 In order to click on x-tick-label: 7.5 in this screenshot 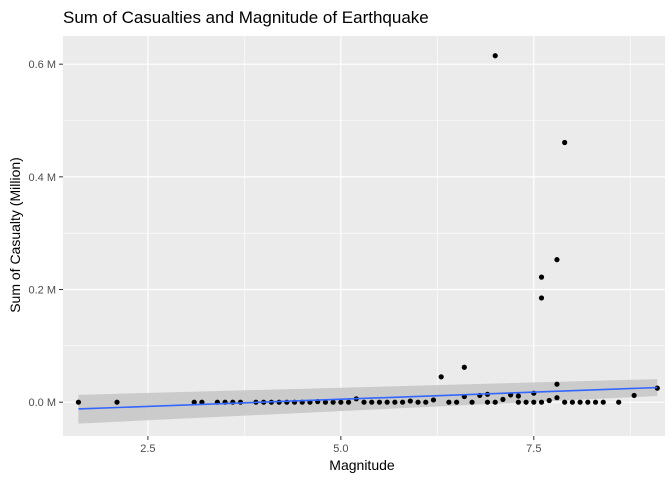, I will do `click(533, 449)`.